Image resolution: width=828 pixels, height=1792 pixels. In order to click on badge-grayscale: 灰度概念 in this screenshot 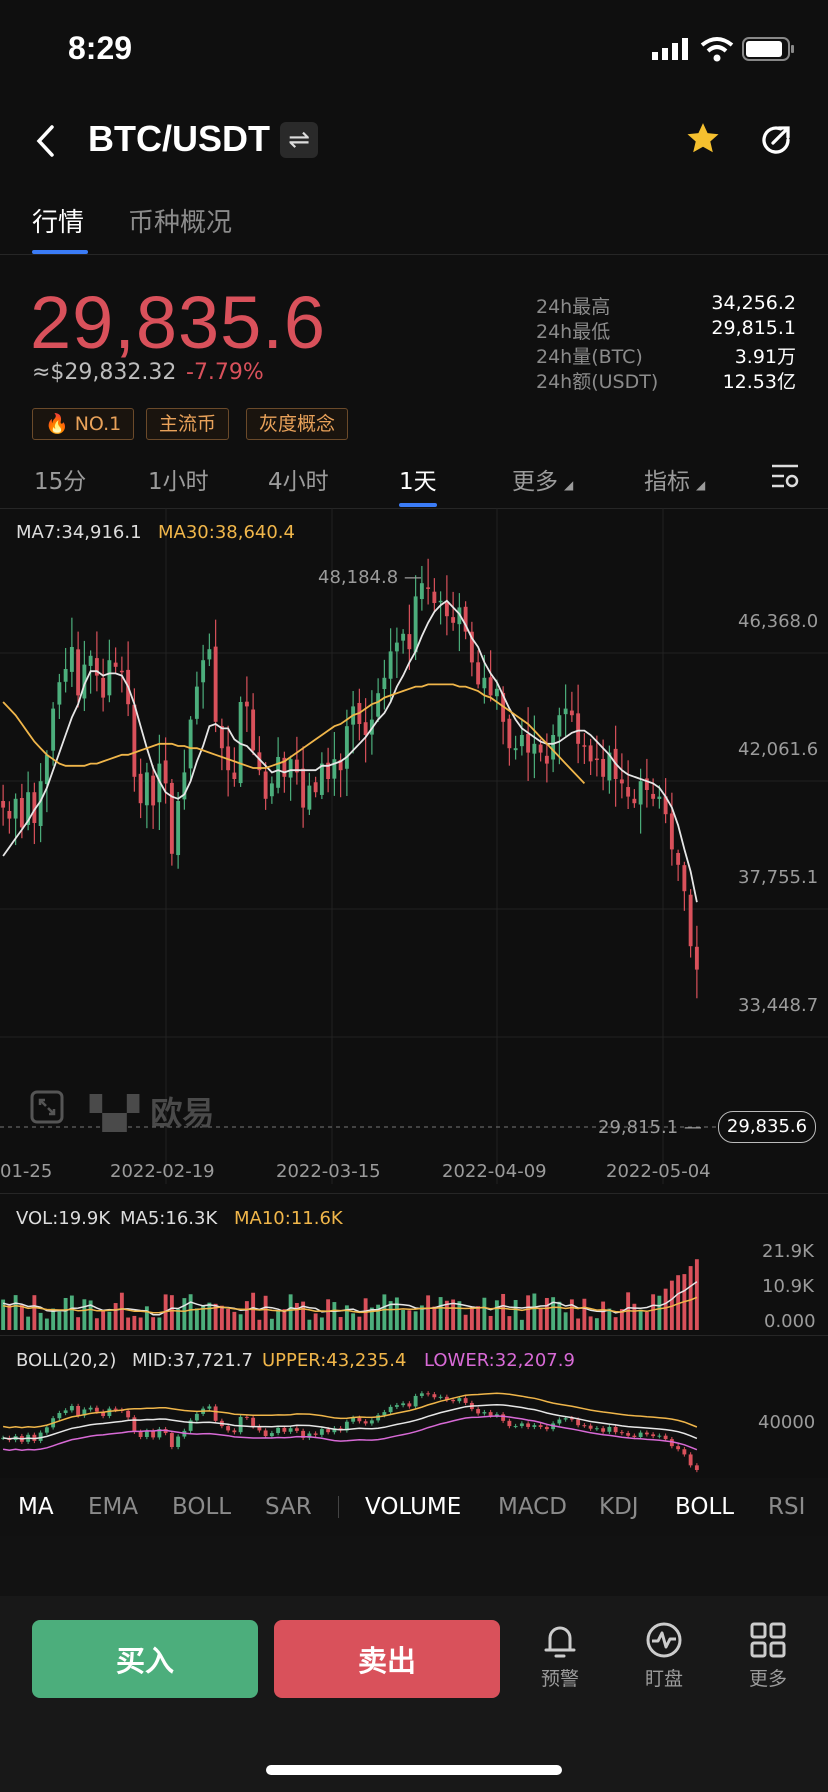, I will do `click(297, 424)`.